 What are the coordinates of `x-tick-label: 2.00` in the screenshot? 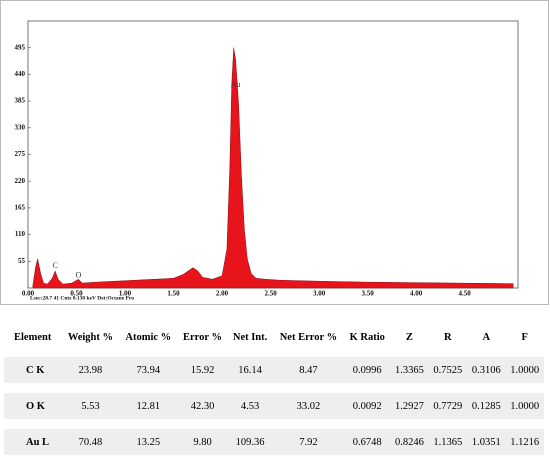 It's located at (222, 294).